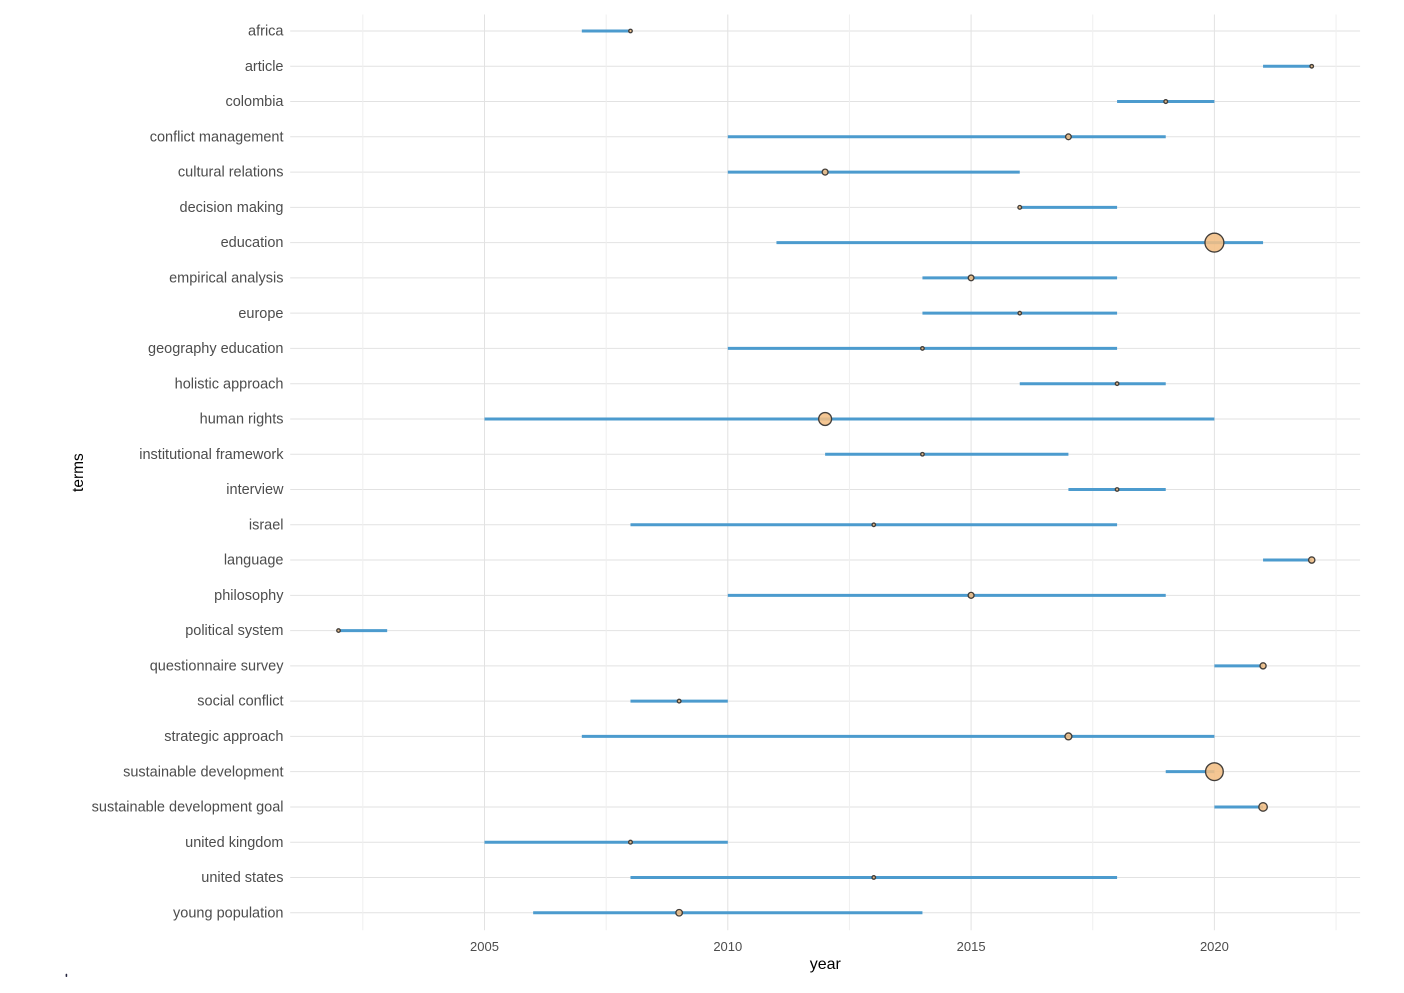 The height and width of the screenshot is (993, 1404). Describe the element at coordinates (231, 173) in the screenshot. I see `svg-text: cultural relations` at that location.